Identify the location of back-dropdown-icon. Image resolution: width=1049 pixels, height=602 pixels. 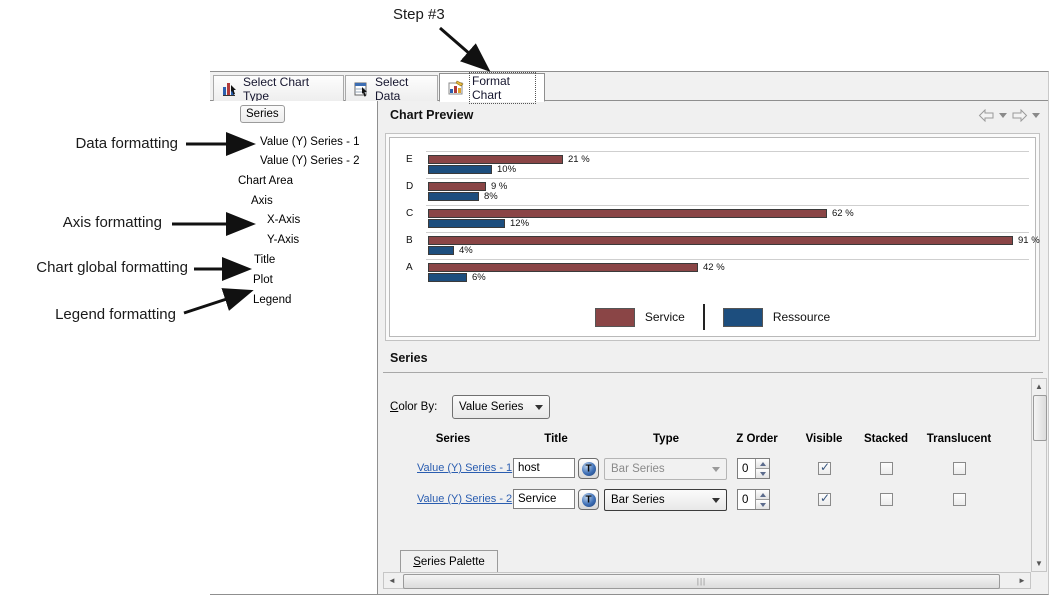
(1003, 115).